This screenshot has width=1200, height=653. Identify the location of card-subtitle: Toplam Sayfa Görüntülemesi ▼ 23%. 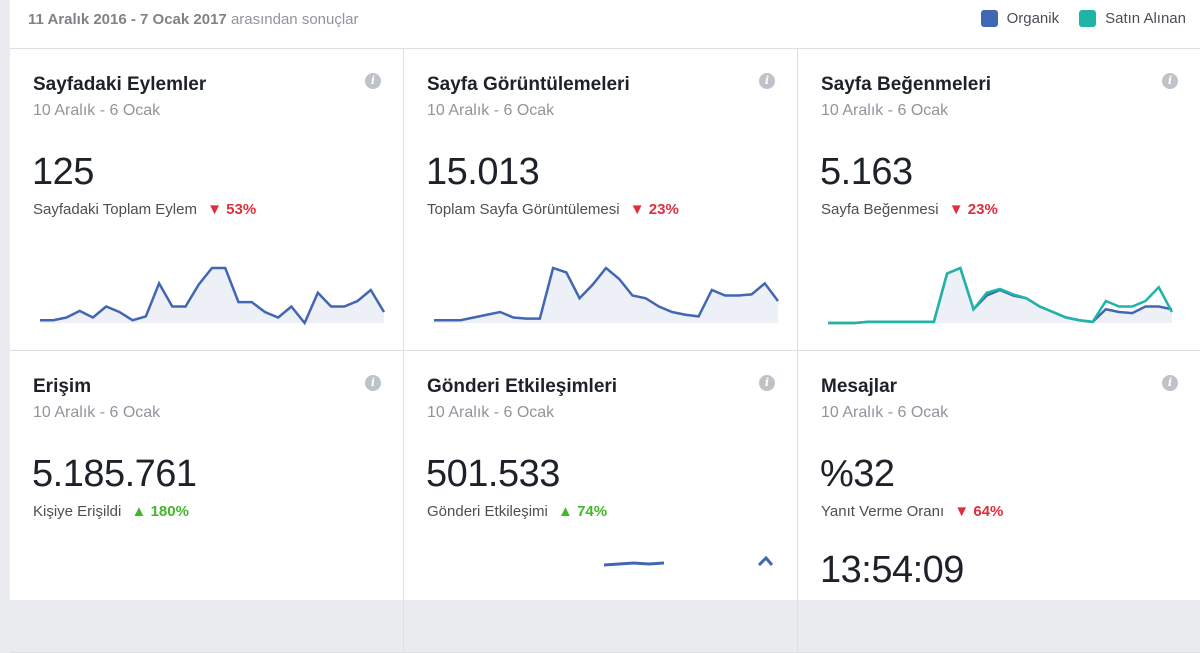
(553, 209).